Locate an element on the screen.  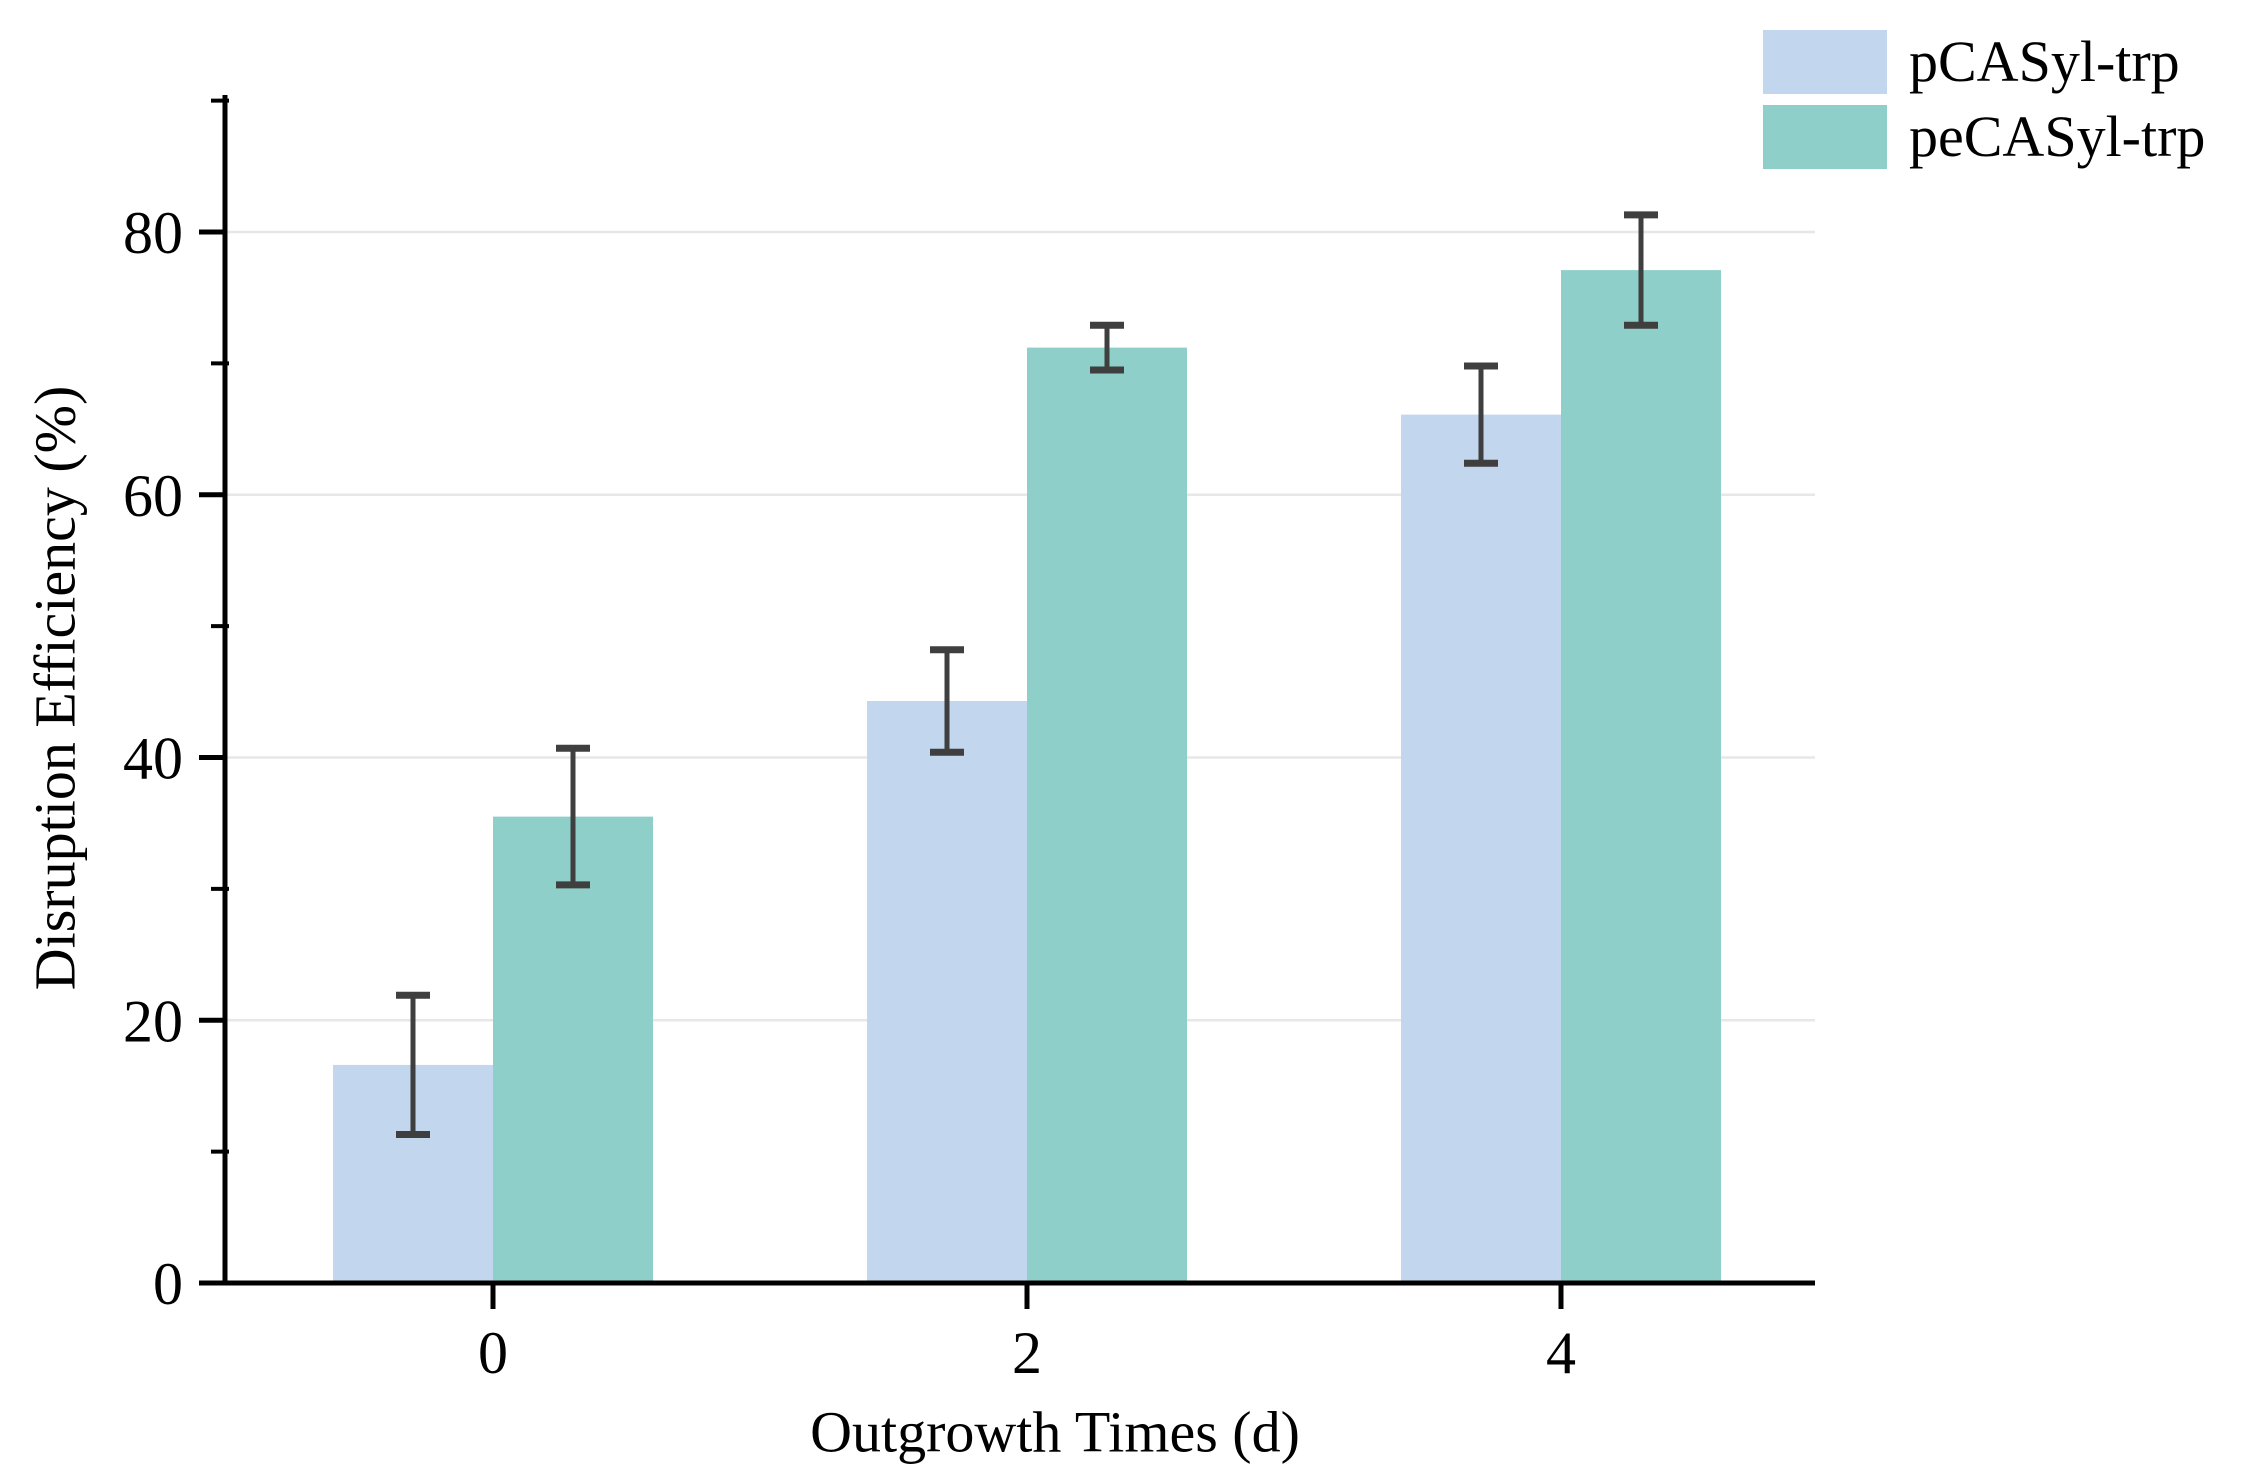
legend-row: peCASyl-trp is located at coordinates (1984, 137).